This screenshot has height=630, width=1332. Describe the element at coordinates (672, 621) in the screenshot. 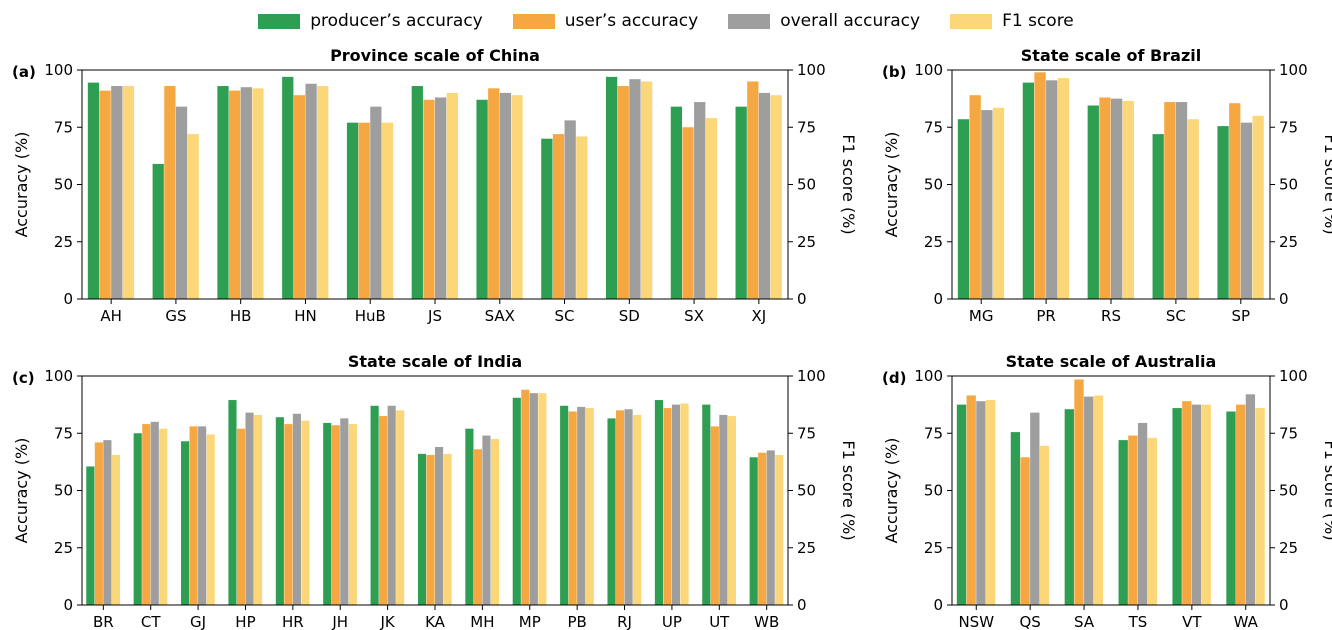

I see `x-tick-label: UP` at that location.